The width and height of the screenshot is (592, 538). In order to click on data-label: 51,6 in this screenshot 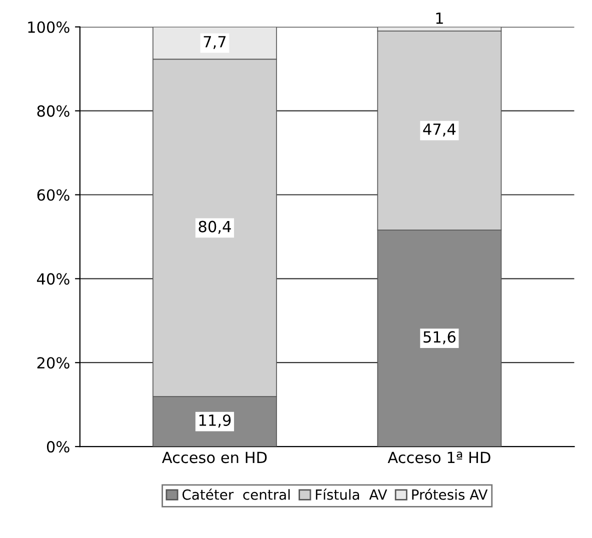, I will do `click(440, 337)`.